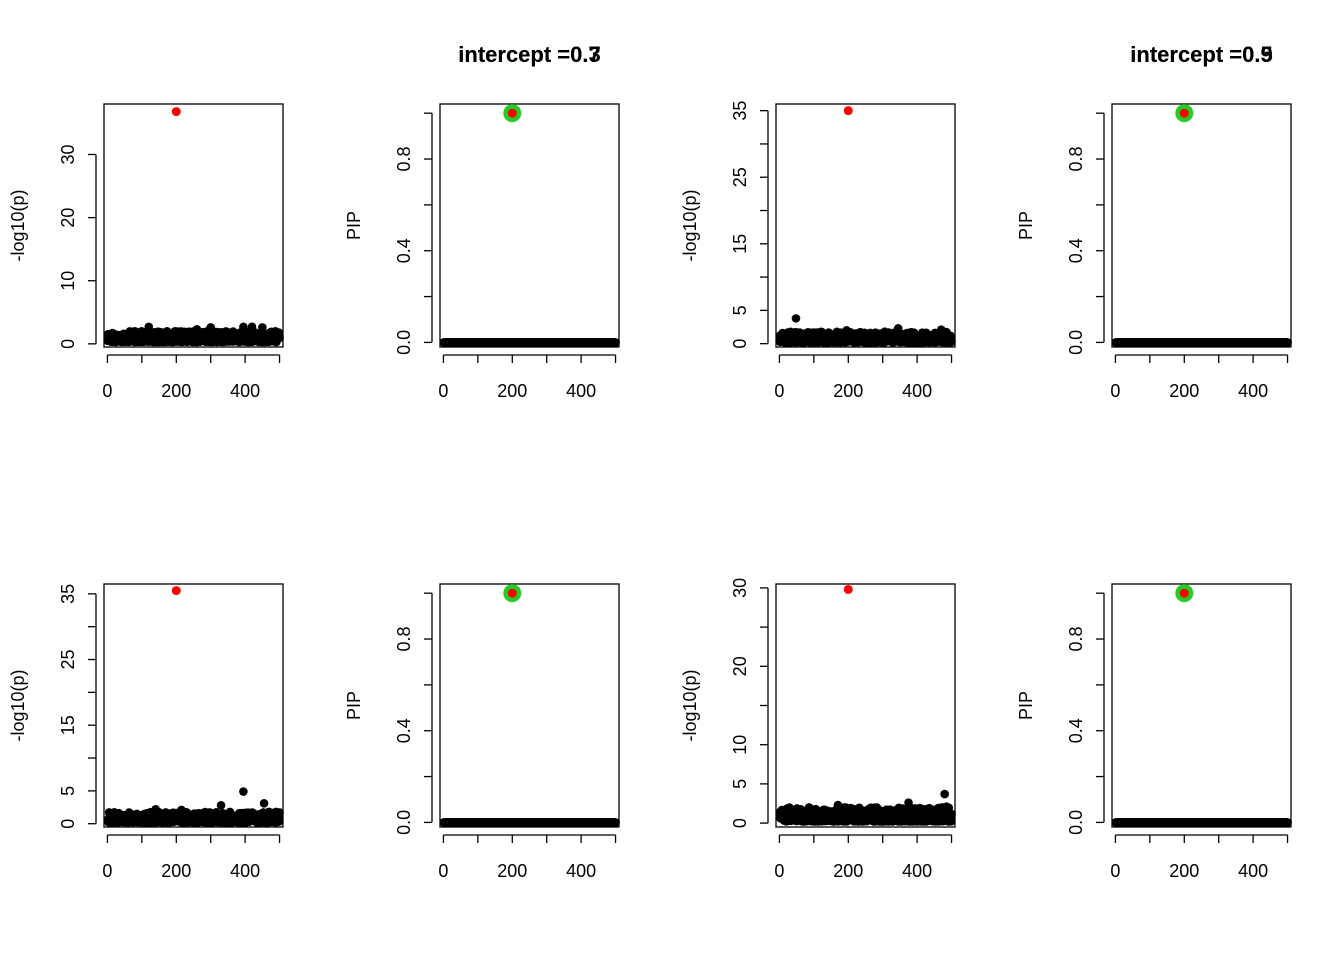 Image resolution: width=1344 pixels, height=960 pixels. I want to click on panel-r2c1: 0 200 400 0 5 15 25 35 -log10(p), so click(146, 732).